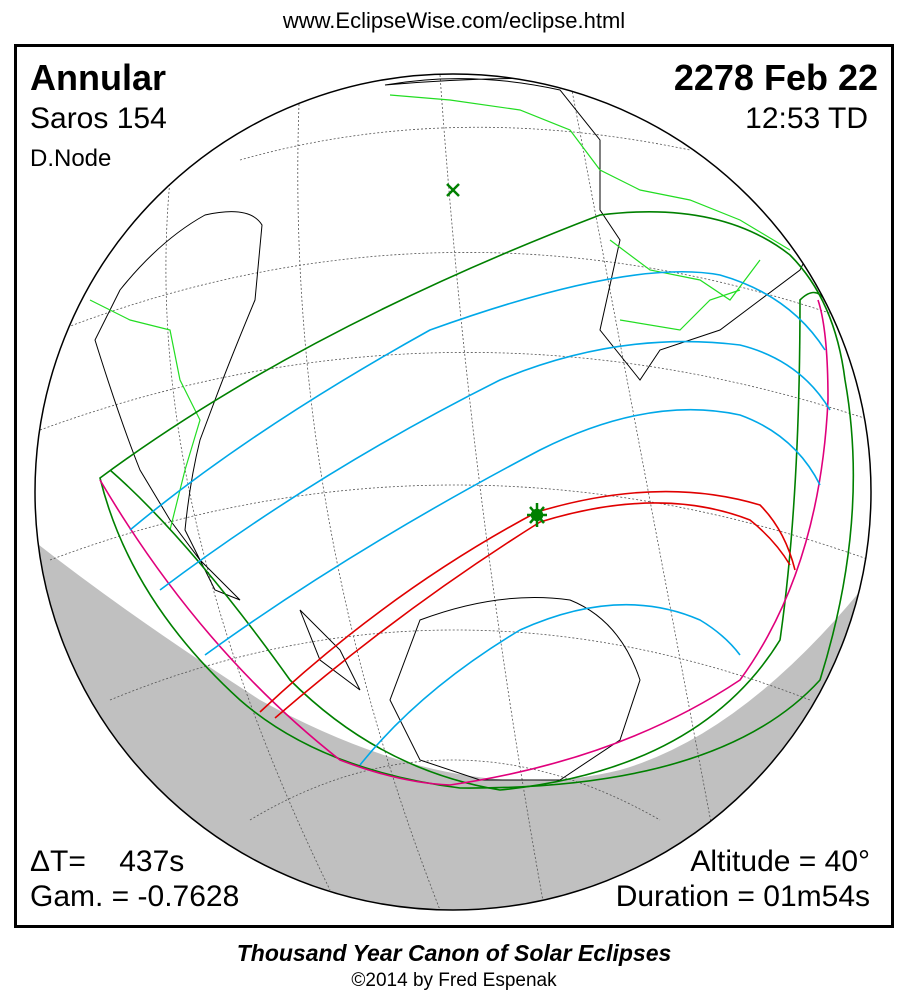  What do you see at coordinates (806, 118) in the screenshot?
I see `eclipse-time: 12:53 TD` at bounding box center [806, 118].